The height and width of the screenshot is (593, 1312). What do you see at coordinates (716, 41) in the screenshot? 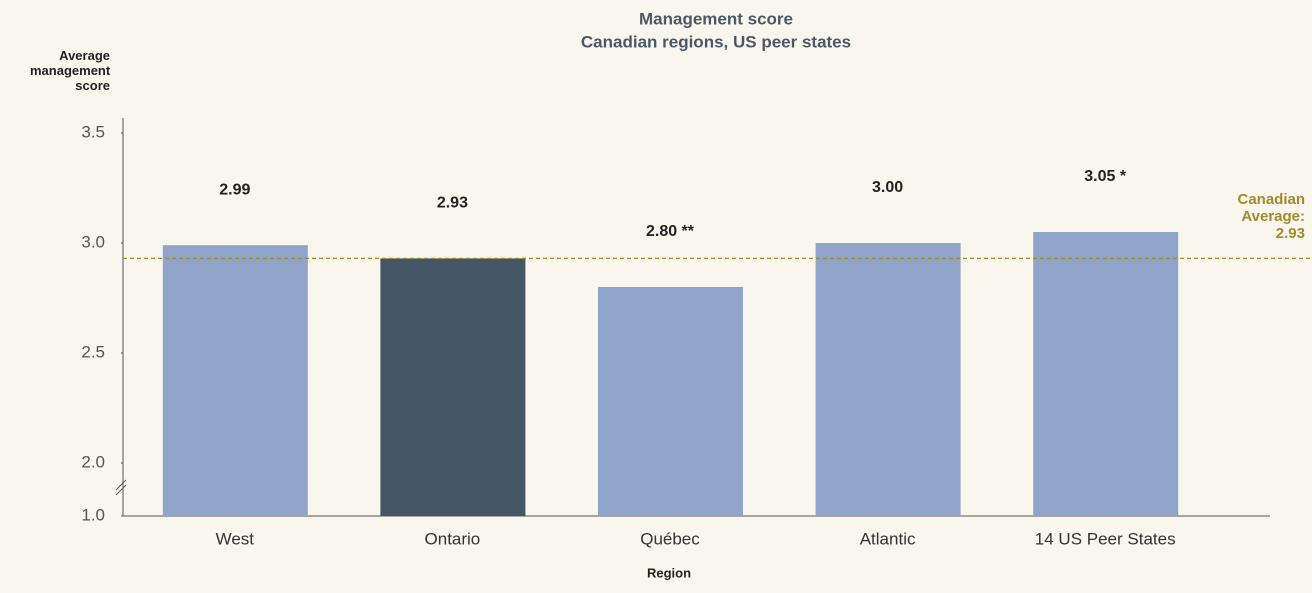
I see `chart-subtitle: Canadian regions, US peer states` at bounding box center [716, 41].